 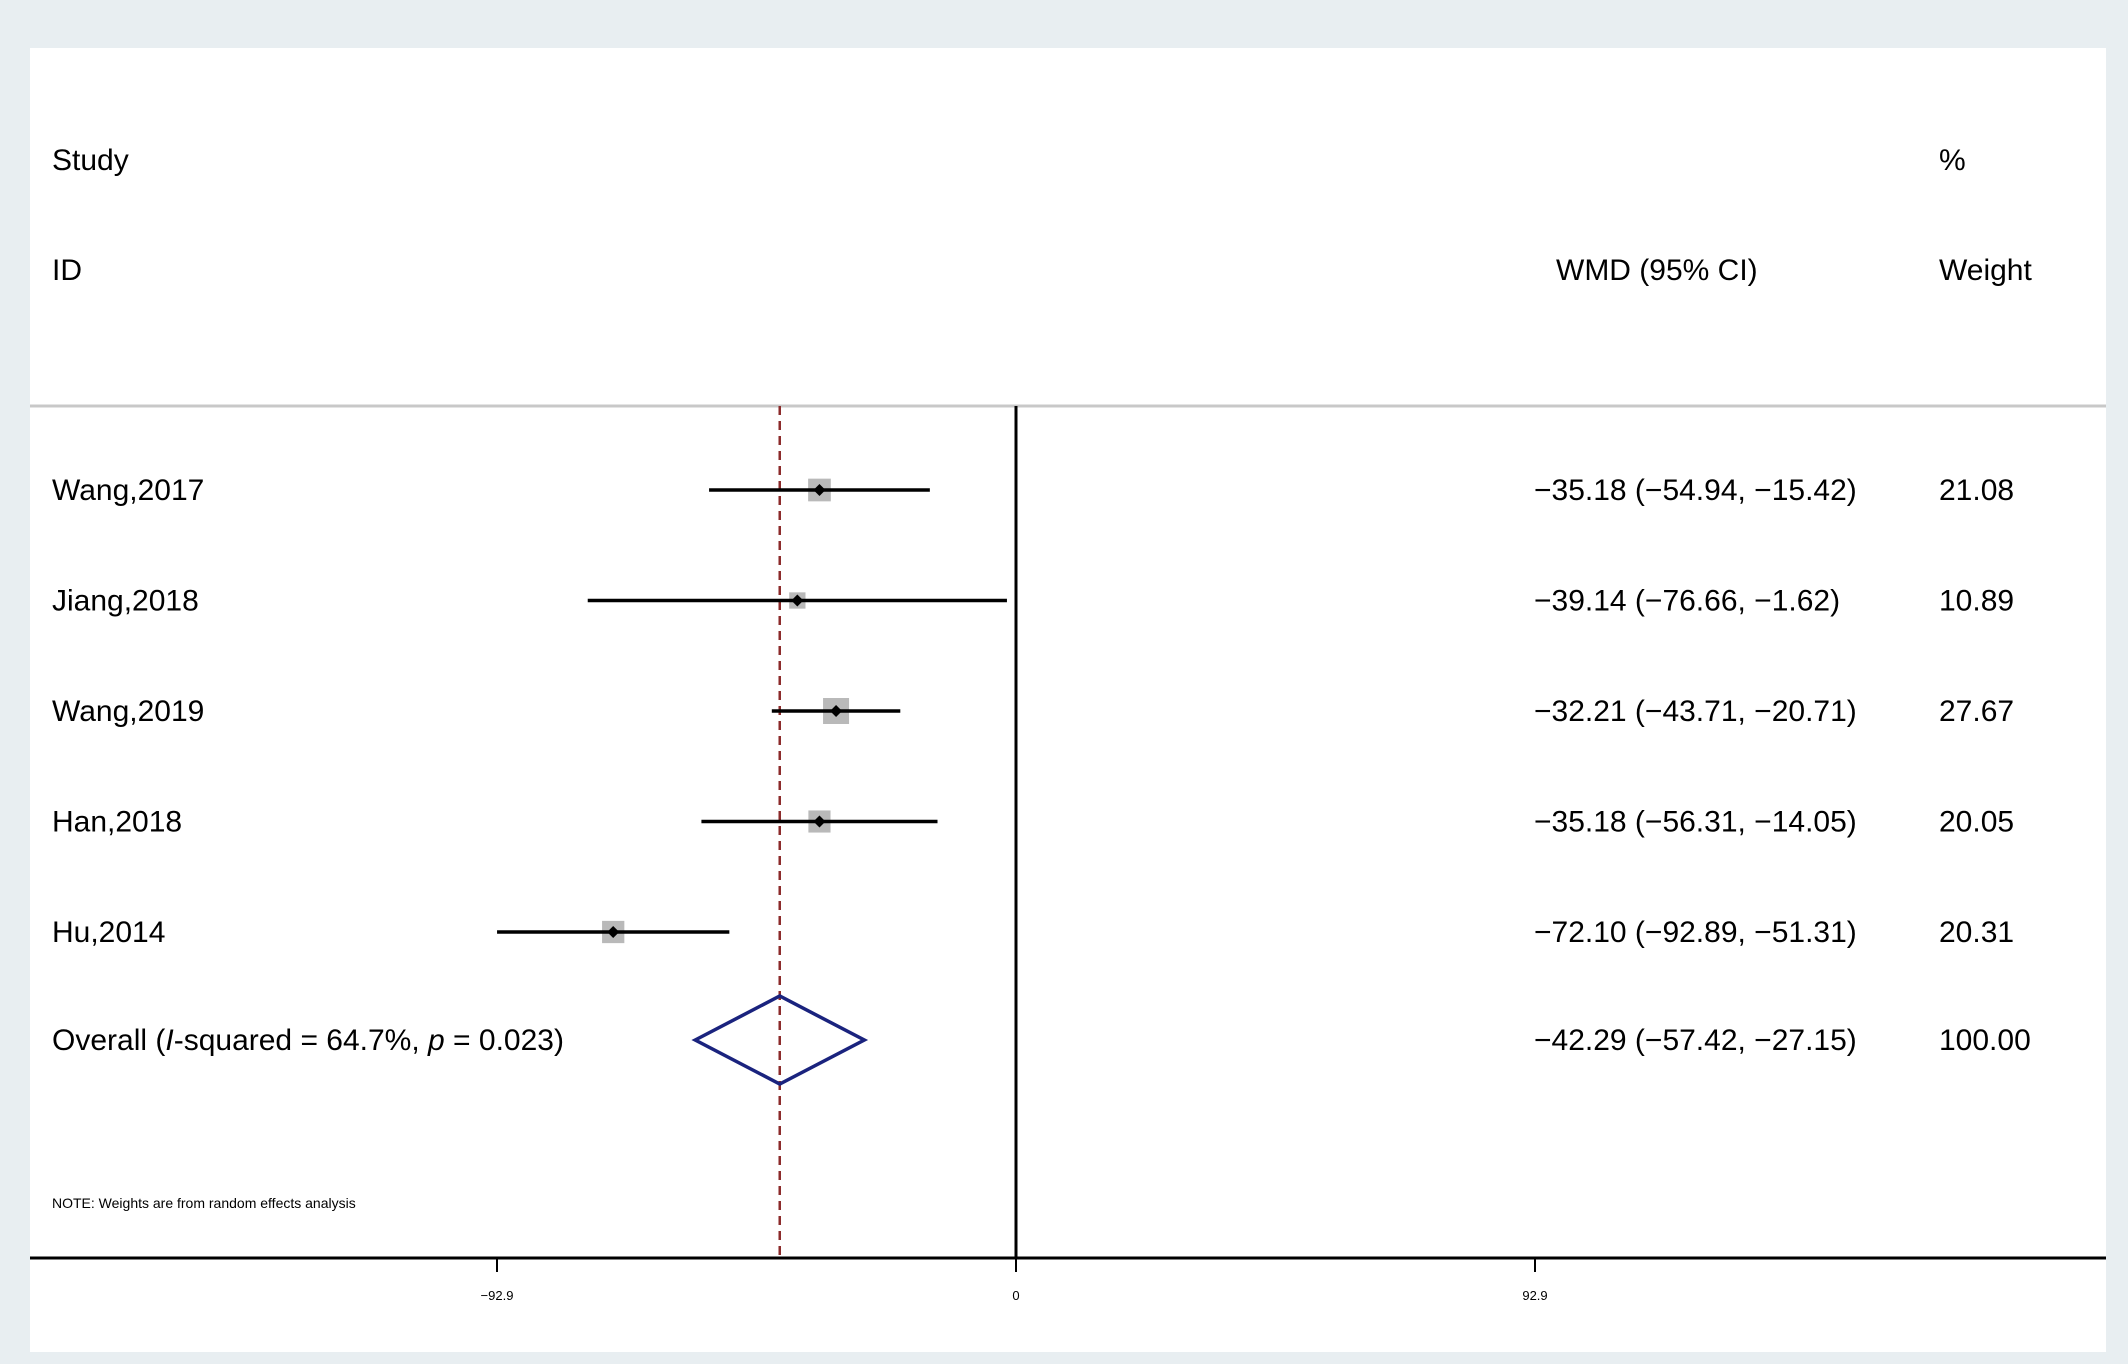 What do you see at coordinates (1695, 1040) in the screenshot?
I see `overall-ci-text: −42.29 (−57.42, −27.15)` at bounding box center [1695, 1040].